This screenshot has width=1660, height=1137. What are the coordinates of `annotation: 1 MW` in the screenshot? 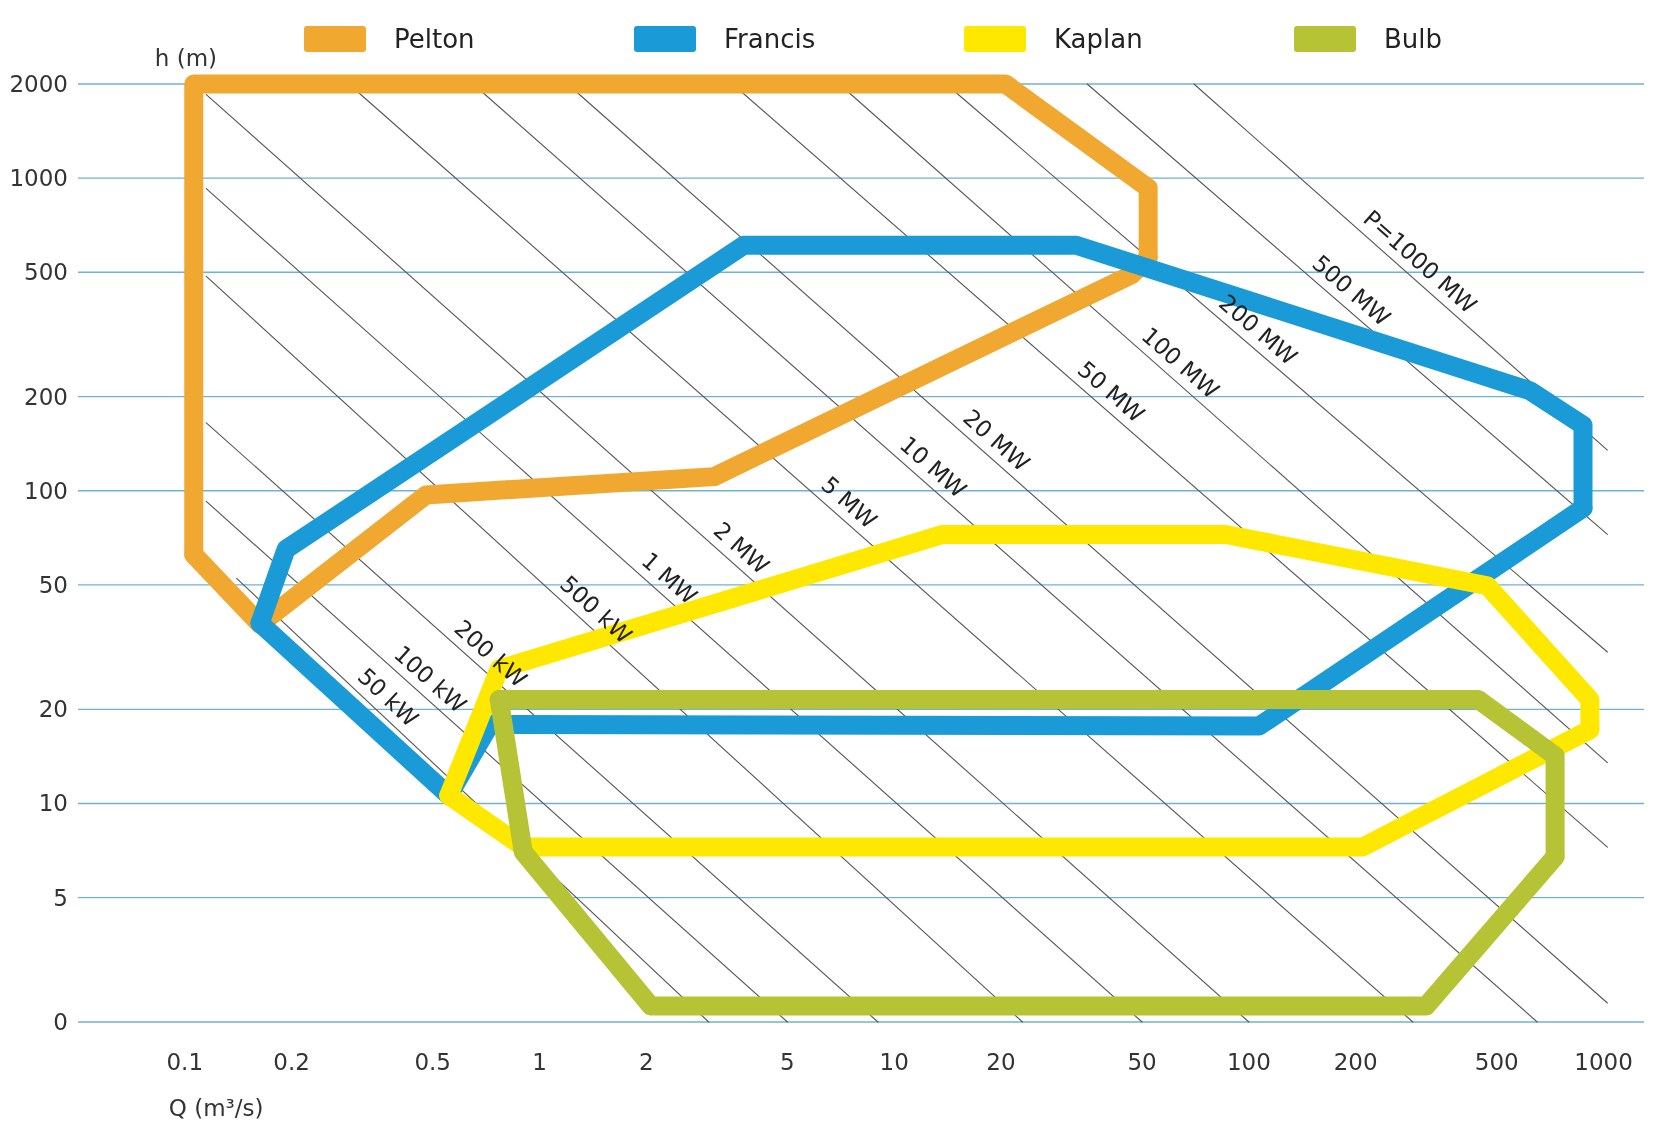 It's located at (669, 578).